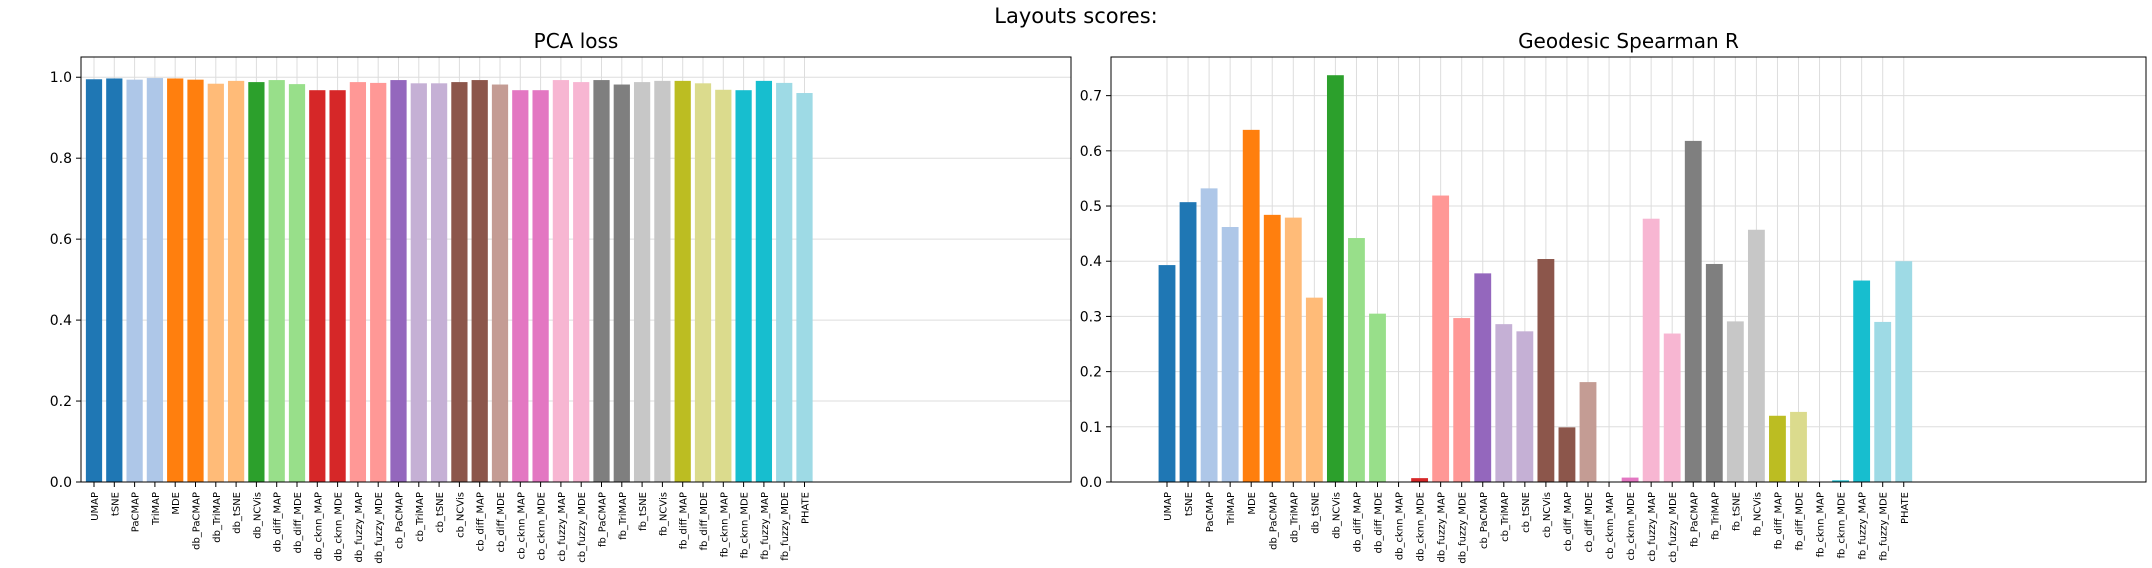 Image resolution: width=2152 pixels, height=568 pixels. I want to click on x-tick-label: cb_fuzzy_MDE, so click(582, 527).